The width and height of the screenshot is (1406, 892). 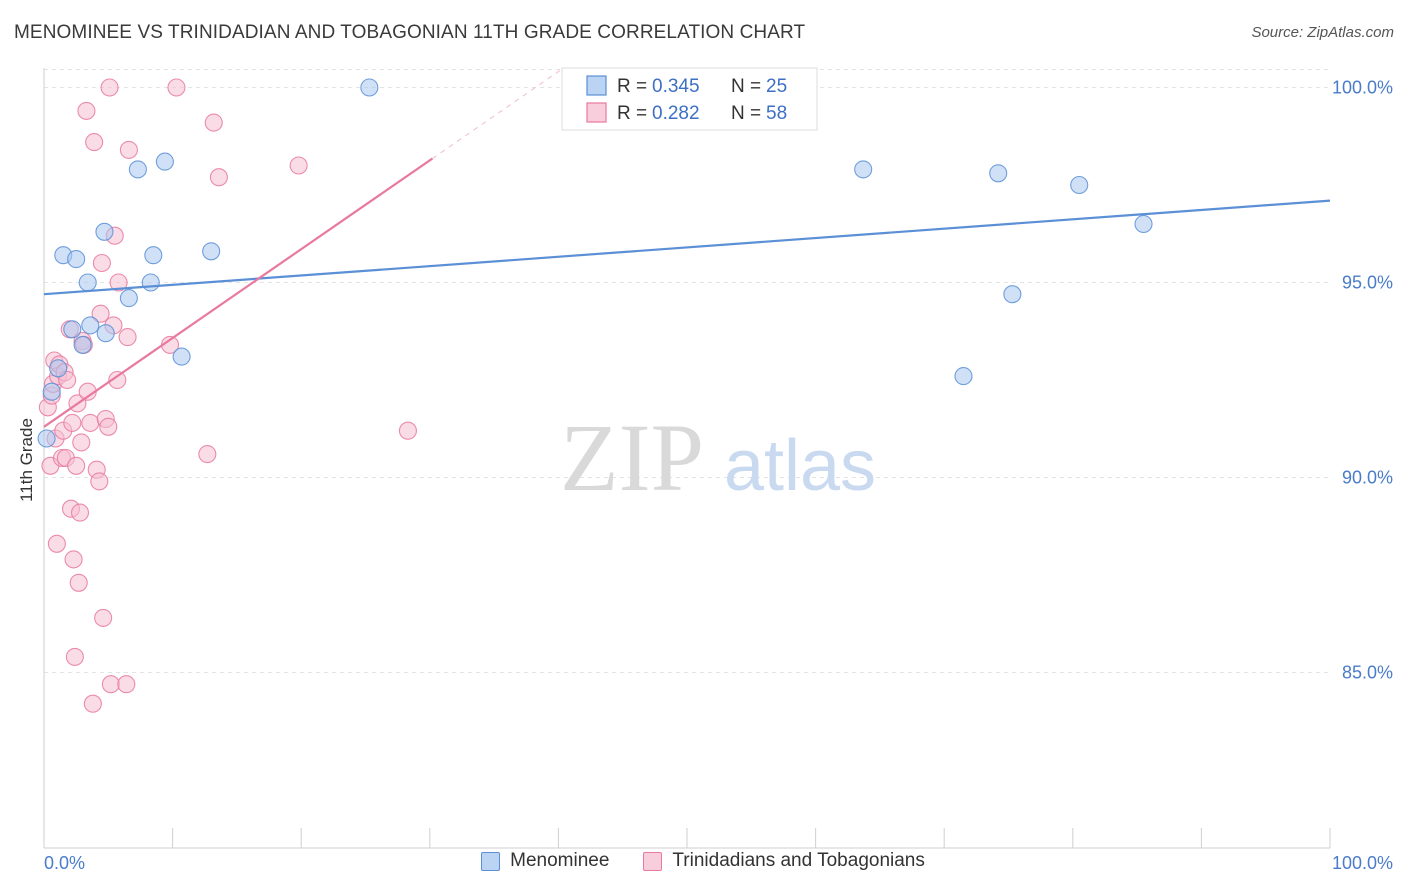 I want to click on legend-r-label-1: R =, so click(x=632, y=113).